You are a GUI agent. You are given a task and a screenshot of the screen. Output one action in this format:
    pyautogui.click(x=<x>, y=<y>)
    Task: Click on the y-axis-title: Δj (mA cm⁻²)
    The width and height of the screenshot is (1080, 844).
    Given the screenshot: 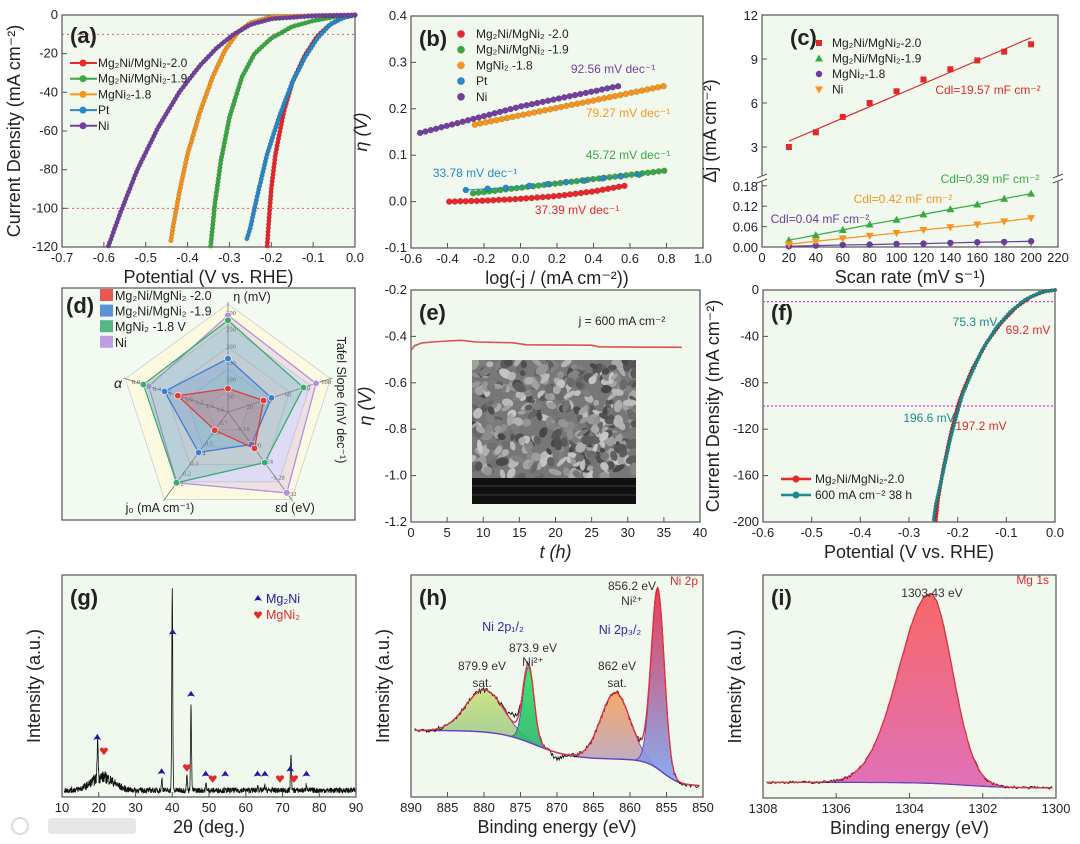 What is the action you would take?
    pyautogui.click(x=710, y=131)
    